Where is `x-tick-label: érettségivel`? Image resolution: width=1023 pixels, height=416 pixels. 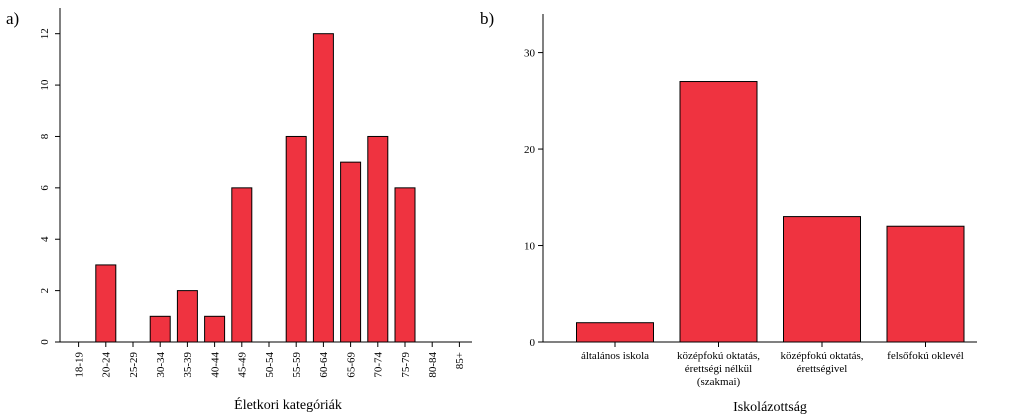
x-tick-label: érettségivel is located at coordinates (822, 369).